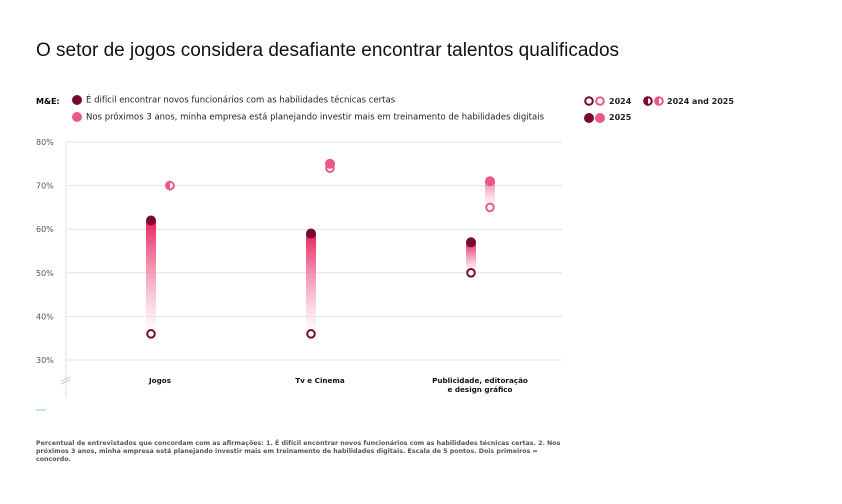  What do you see at coordinates (620, 101) in the screenshot?
I see `legend-2024: 2024` at bounding box center [620, 101].